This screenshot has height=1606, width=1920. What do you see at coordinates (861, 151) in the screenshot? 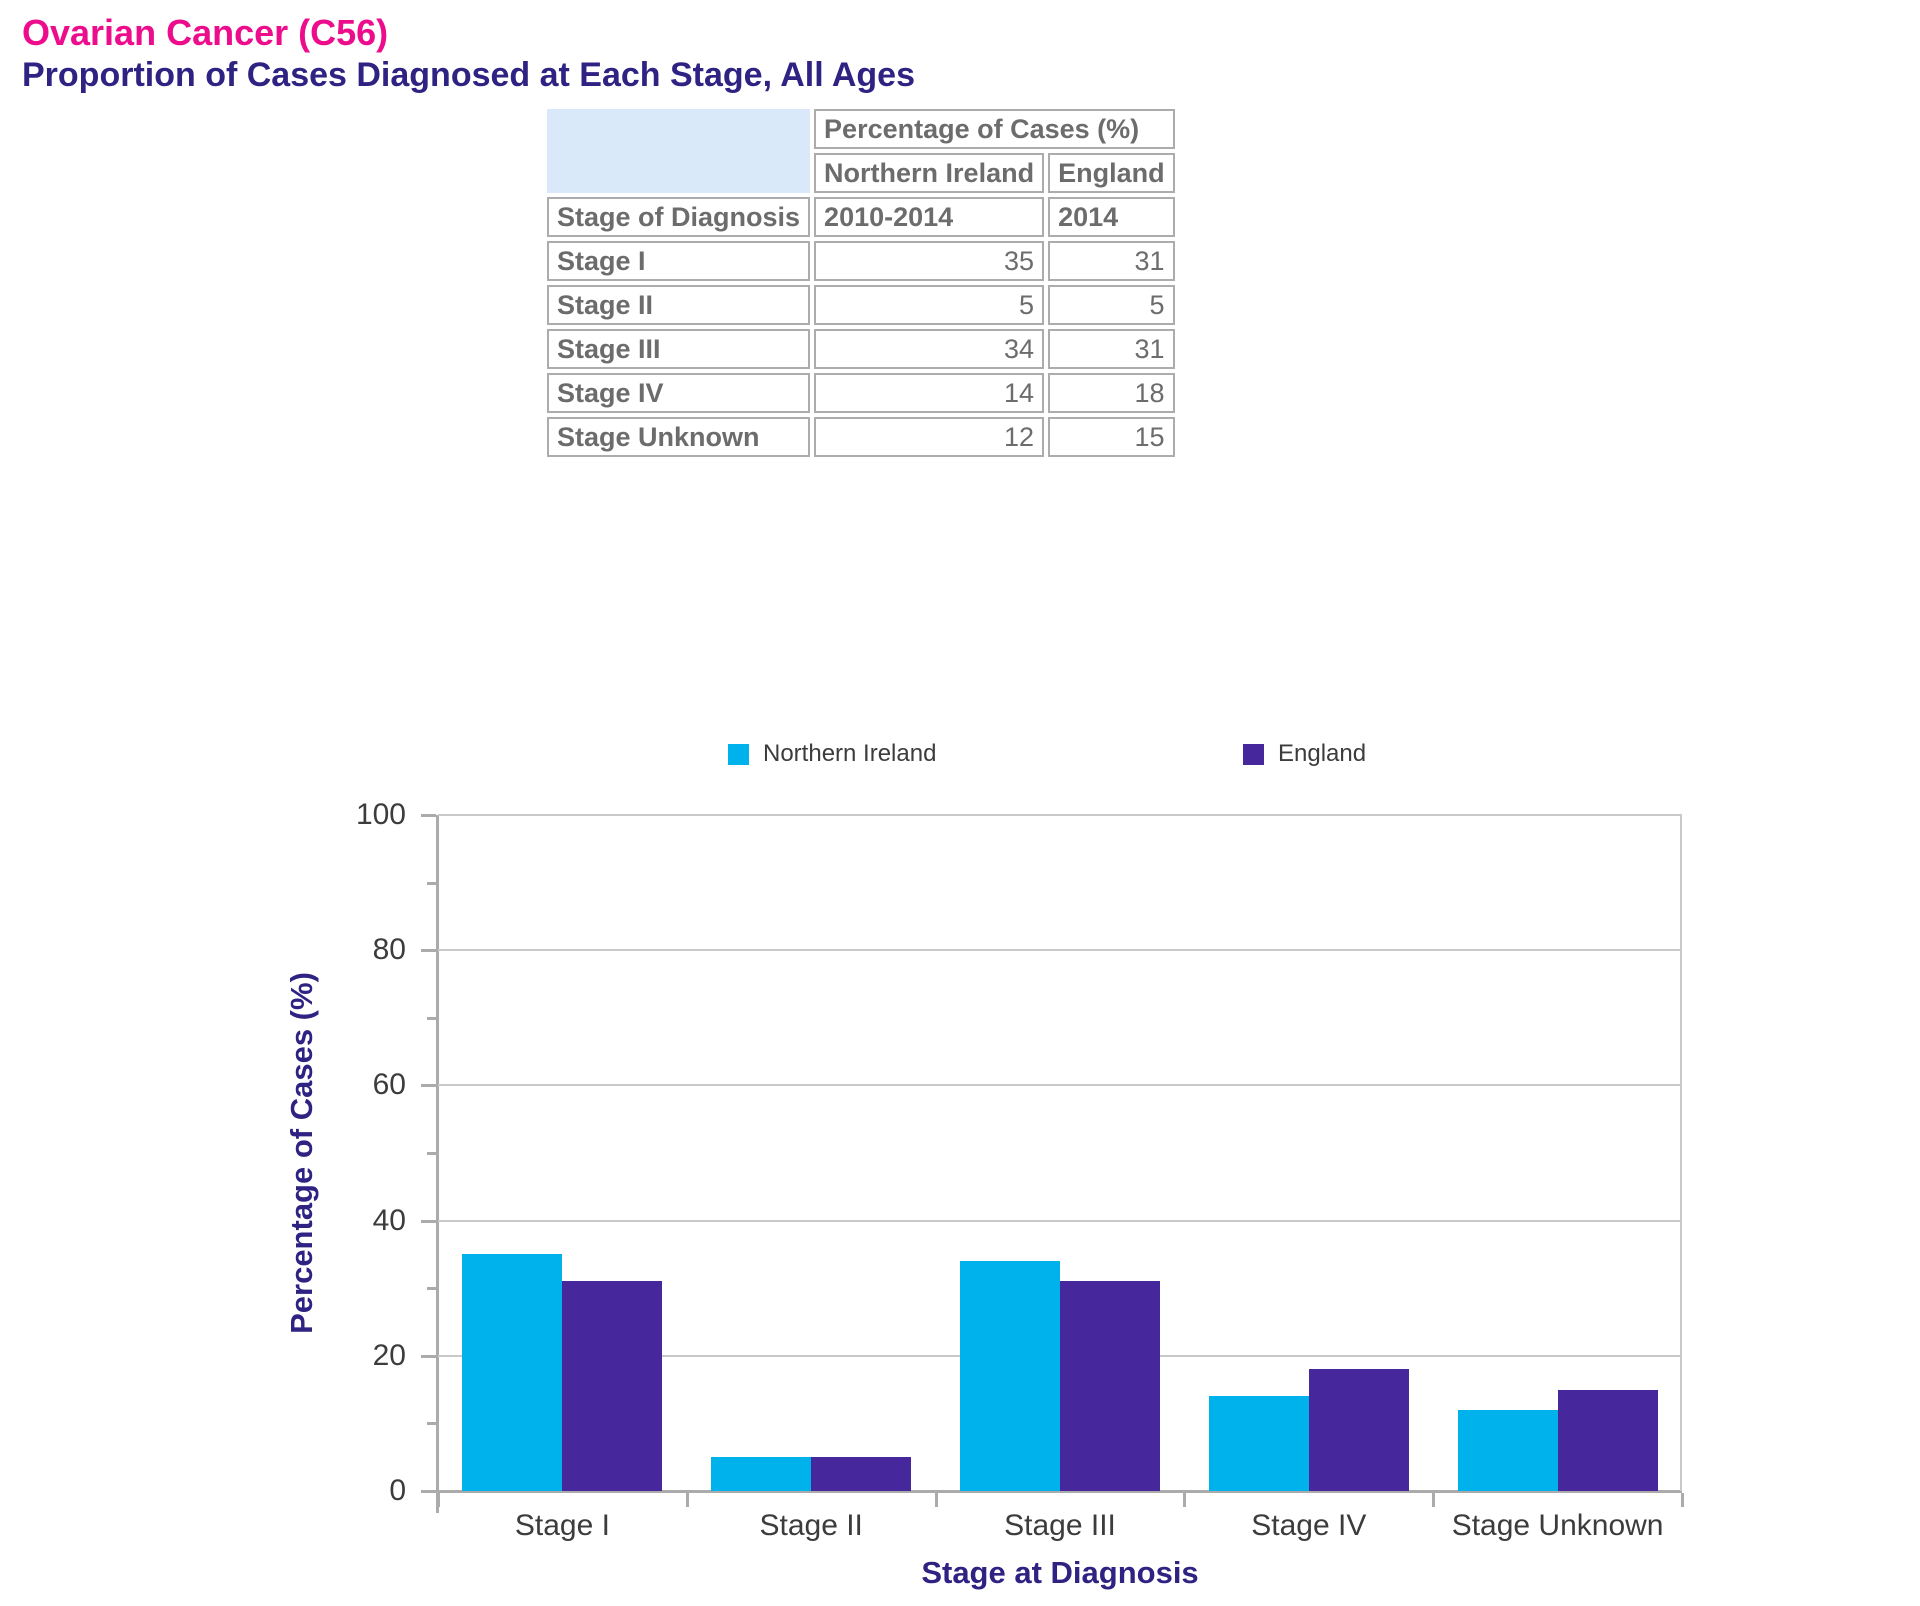
I see `table-row: Percentage of Cases (%)` at bounding box center [861, 151].